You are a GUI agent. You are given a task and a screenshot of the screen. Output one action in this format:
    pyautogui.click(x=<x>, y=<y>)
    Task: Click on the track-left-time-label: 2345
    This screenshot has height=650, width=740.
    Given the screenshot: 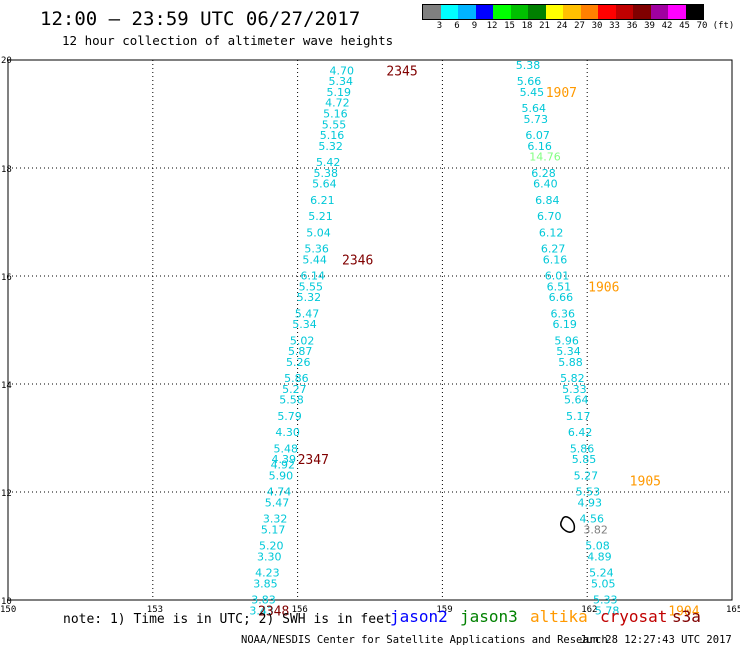 What is the action you would take?
    pyautogui.click(x=401, y=71)
    